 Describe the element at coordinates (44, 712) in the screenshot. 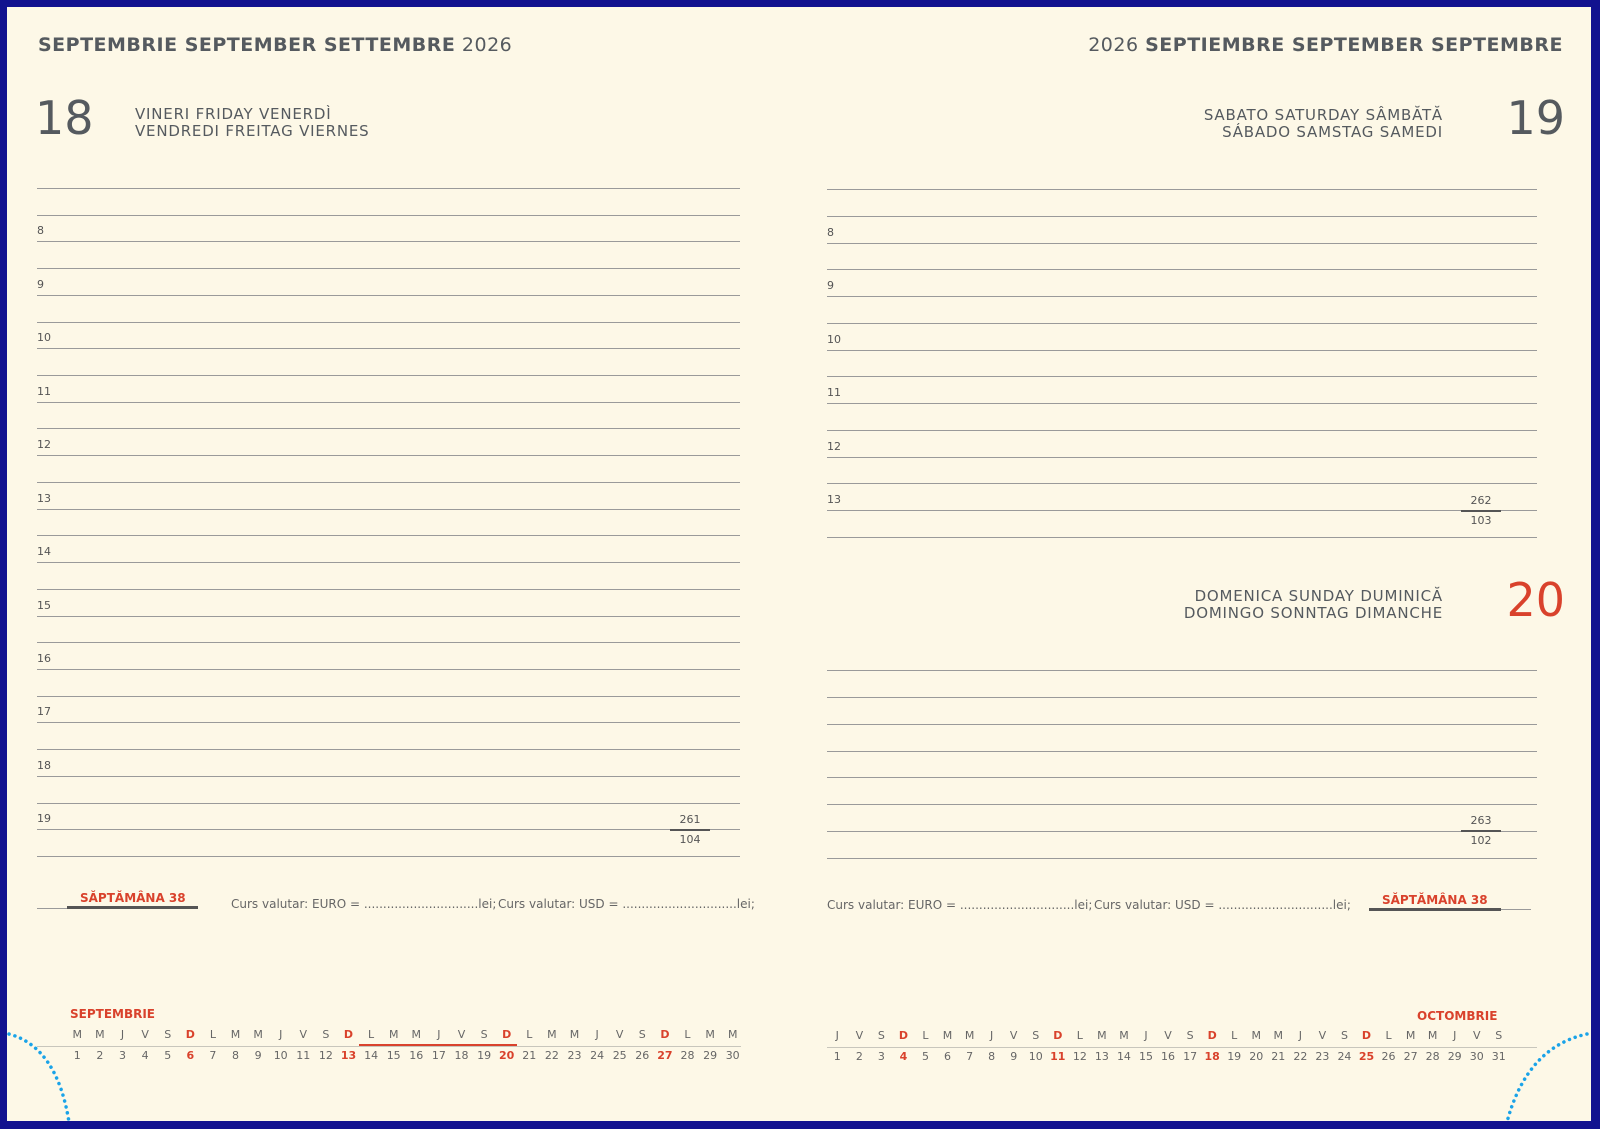

I see `hour-label: 17` at that location.